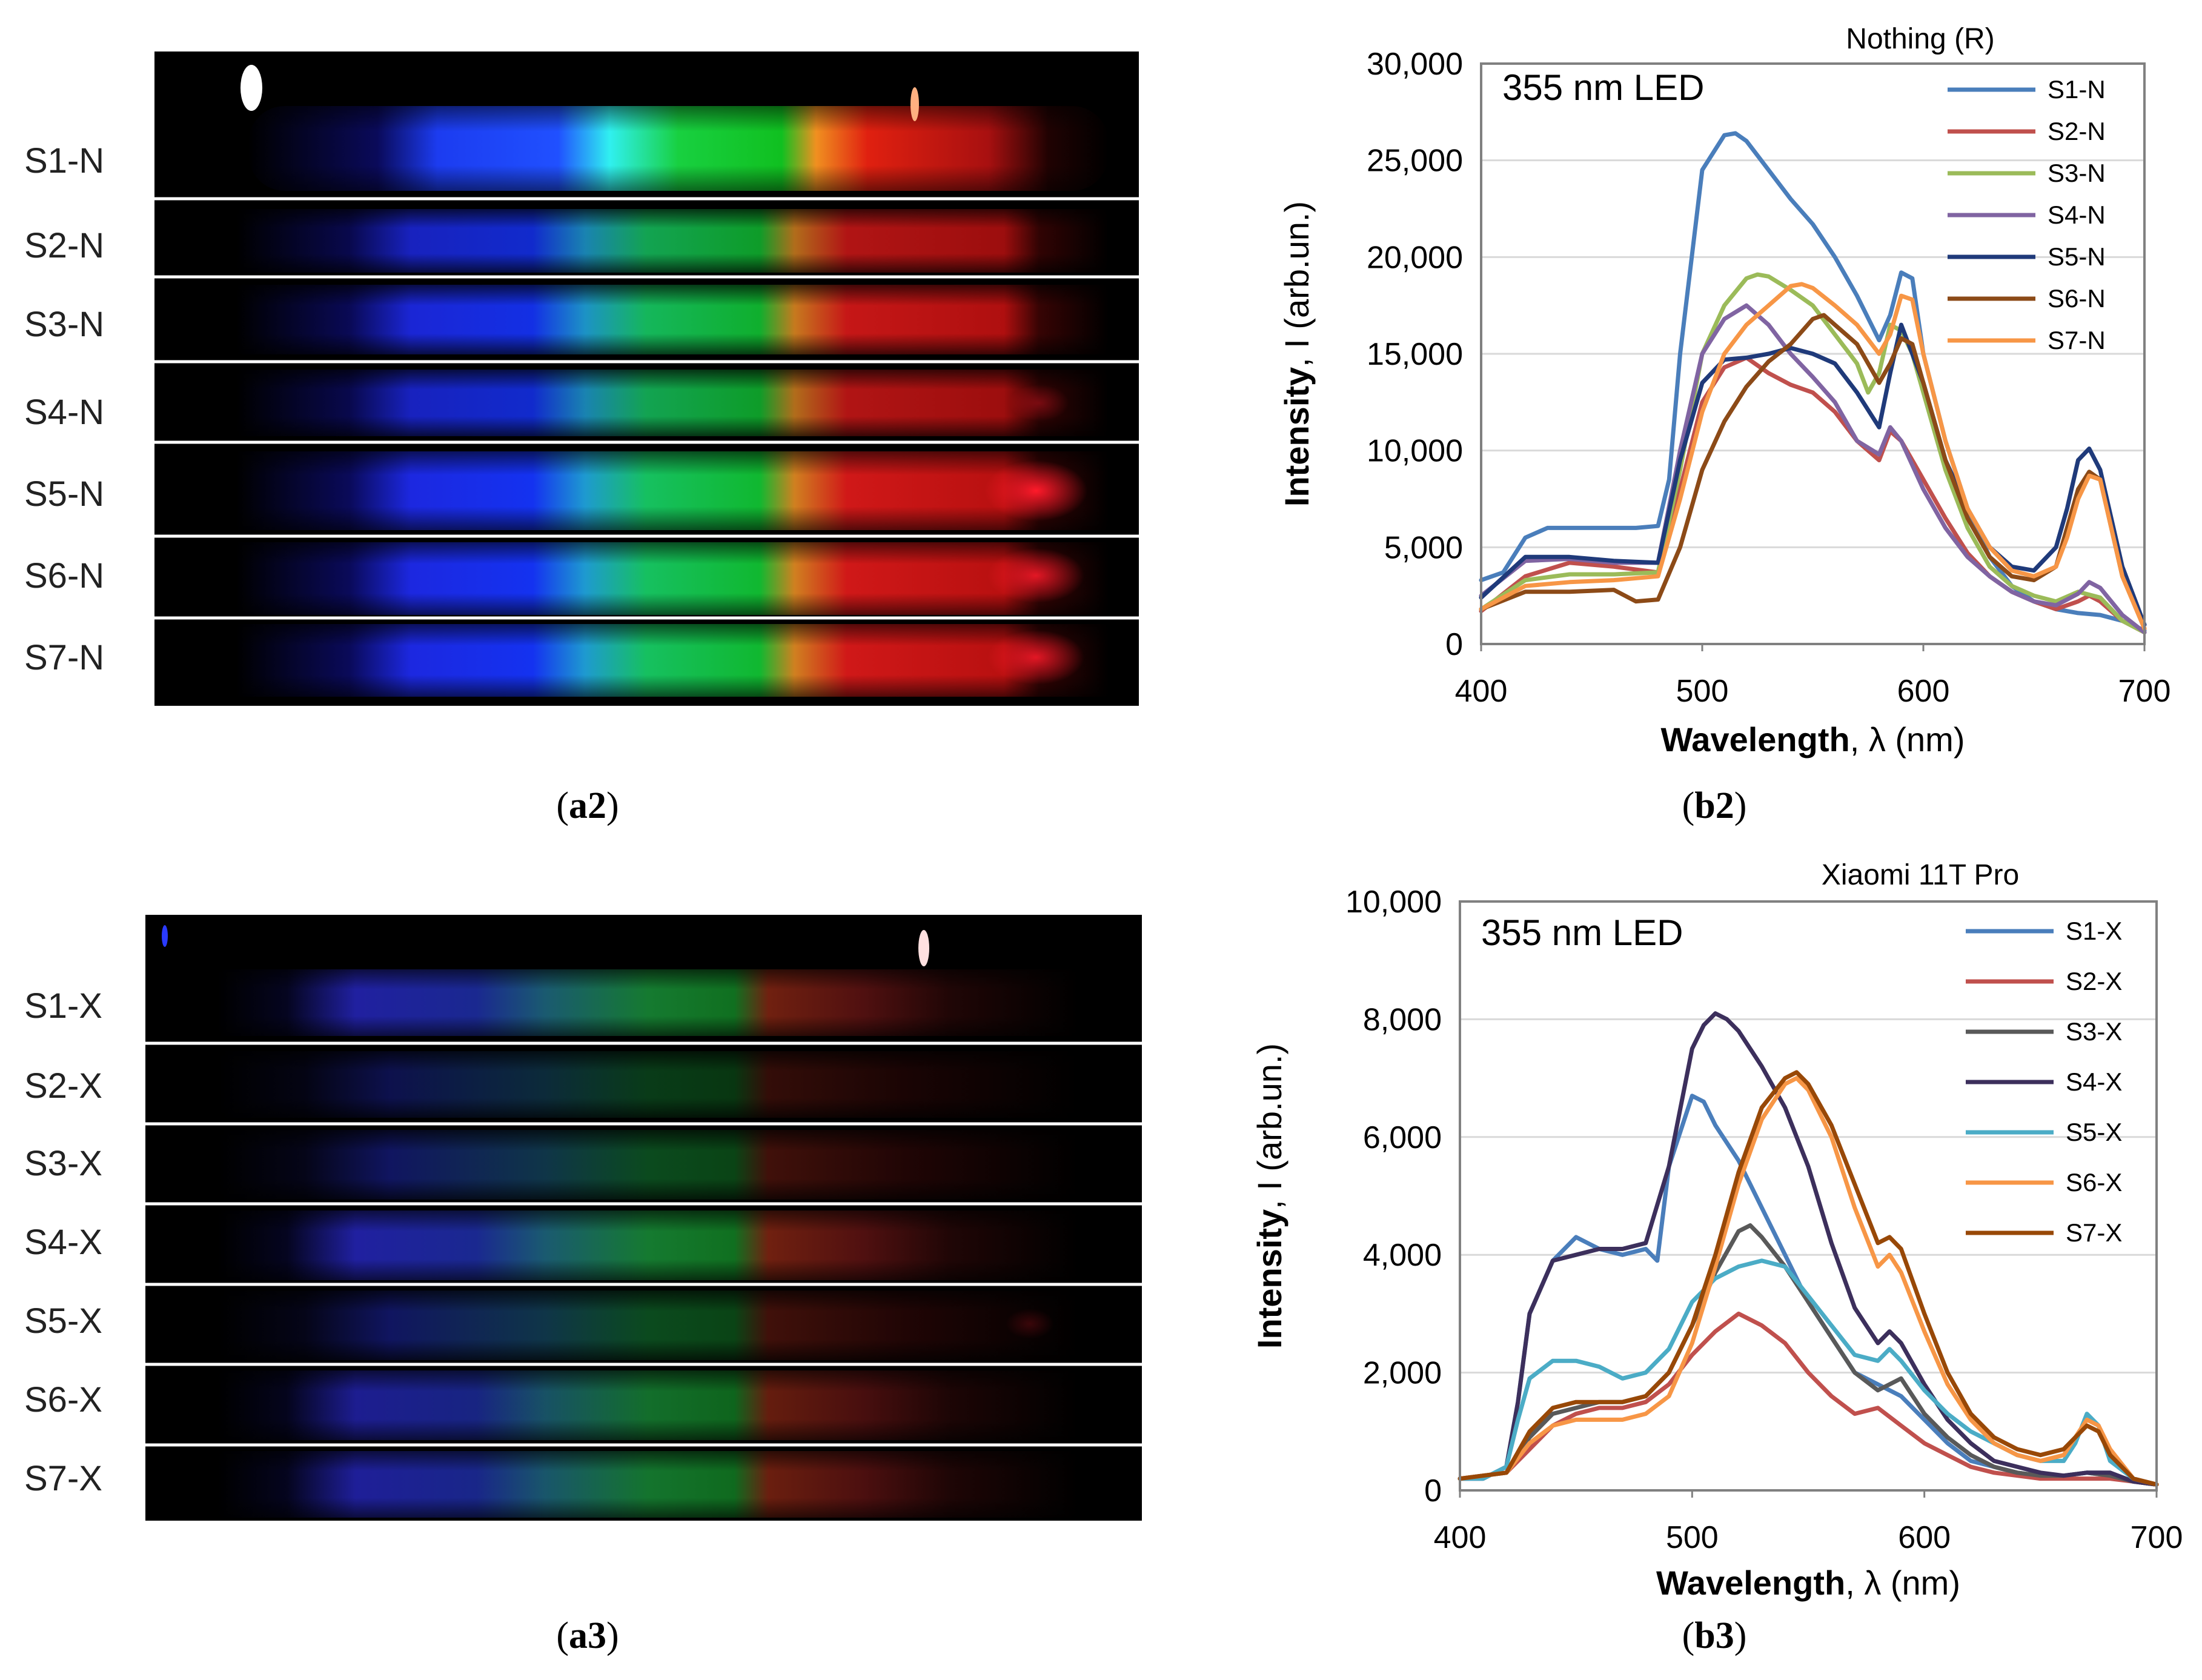 The image size is (2202, 1680). What do you see at coordinates (63, 1321) in the screenshot?
I see `row-label: S5-X` at bounding box center [63, 1321].